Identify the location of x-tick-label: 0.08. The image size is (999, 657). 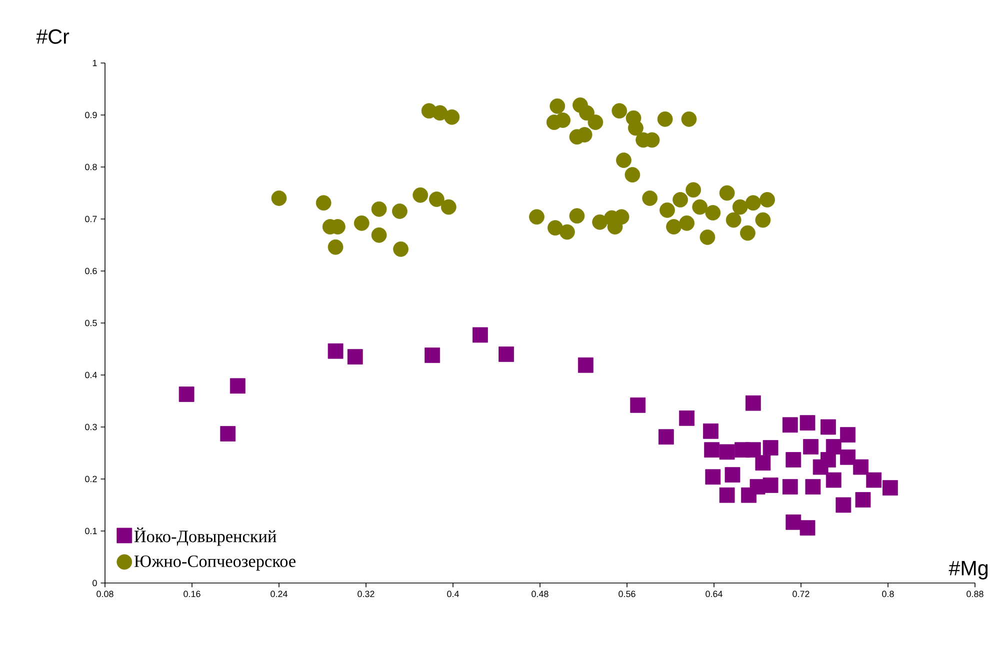
(105, 594).